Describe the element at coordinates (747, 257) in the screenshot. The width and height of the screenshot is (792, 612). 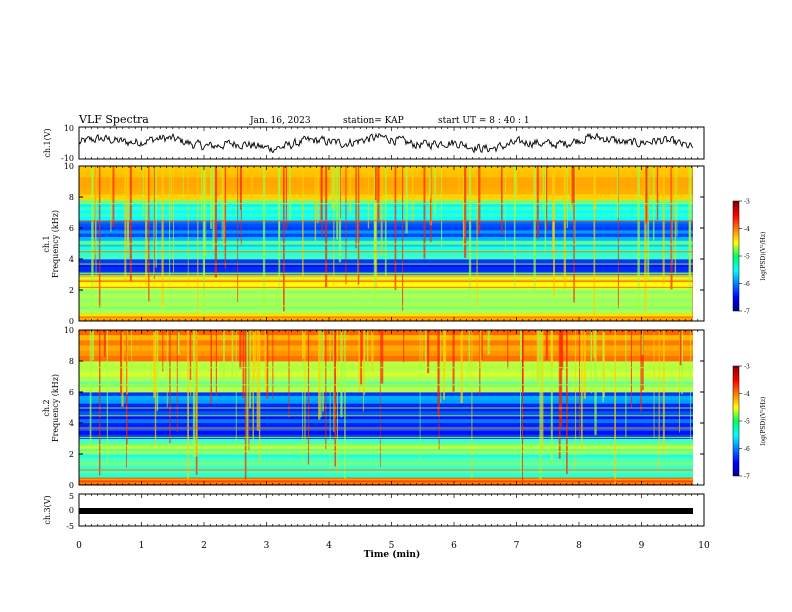
I see `ch1-colorbar-tick-label: -5` at that location.